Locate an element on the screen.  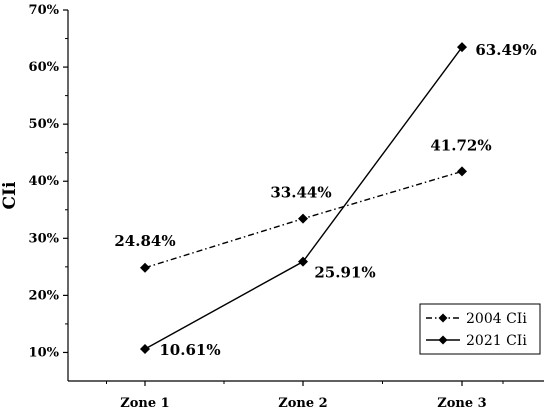
y-tick-label: 70% is located at coordinates (44, 10).